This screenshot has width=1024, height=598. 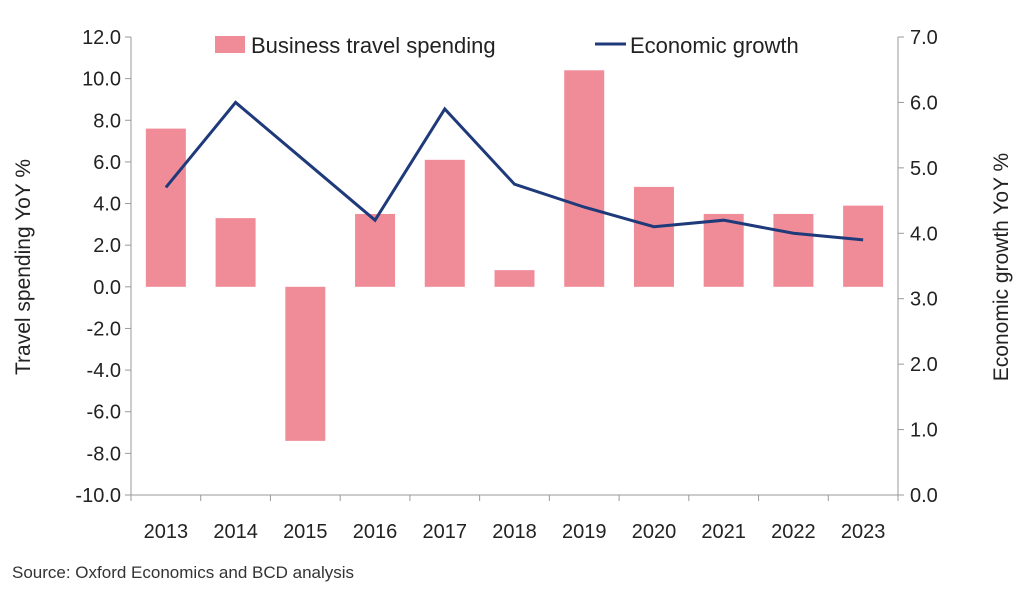 I want to click on legend-label-bar: Business travel spending, so click(x=373, y=45).